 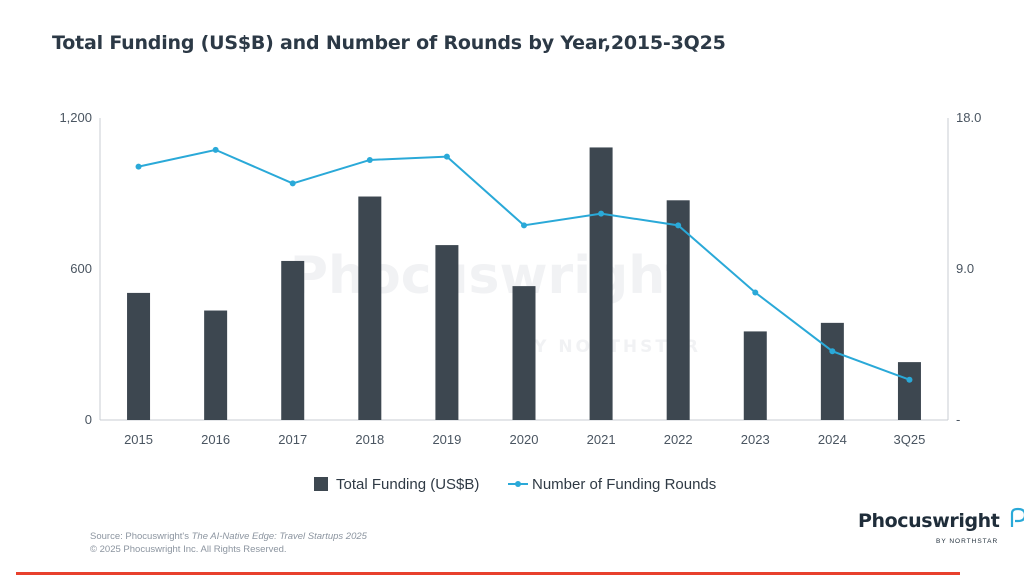 I want to click on brand-logo: Phocuswright BY NORTHSTAR, so click(x=941, y=526).